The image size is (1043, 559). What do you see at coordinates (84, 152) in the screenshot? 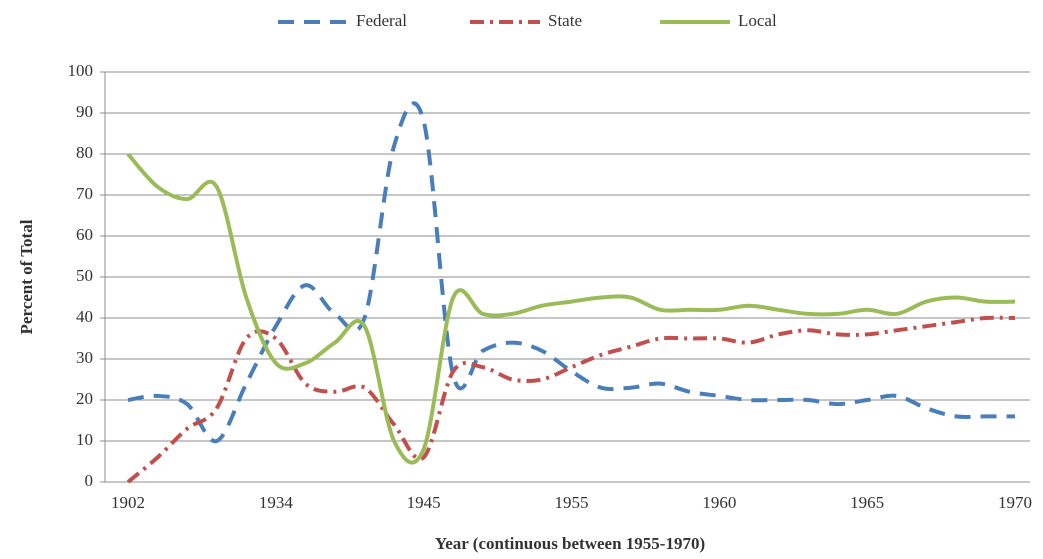
I see `y-tick-label: 80` at bounding box center [84, 152].